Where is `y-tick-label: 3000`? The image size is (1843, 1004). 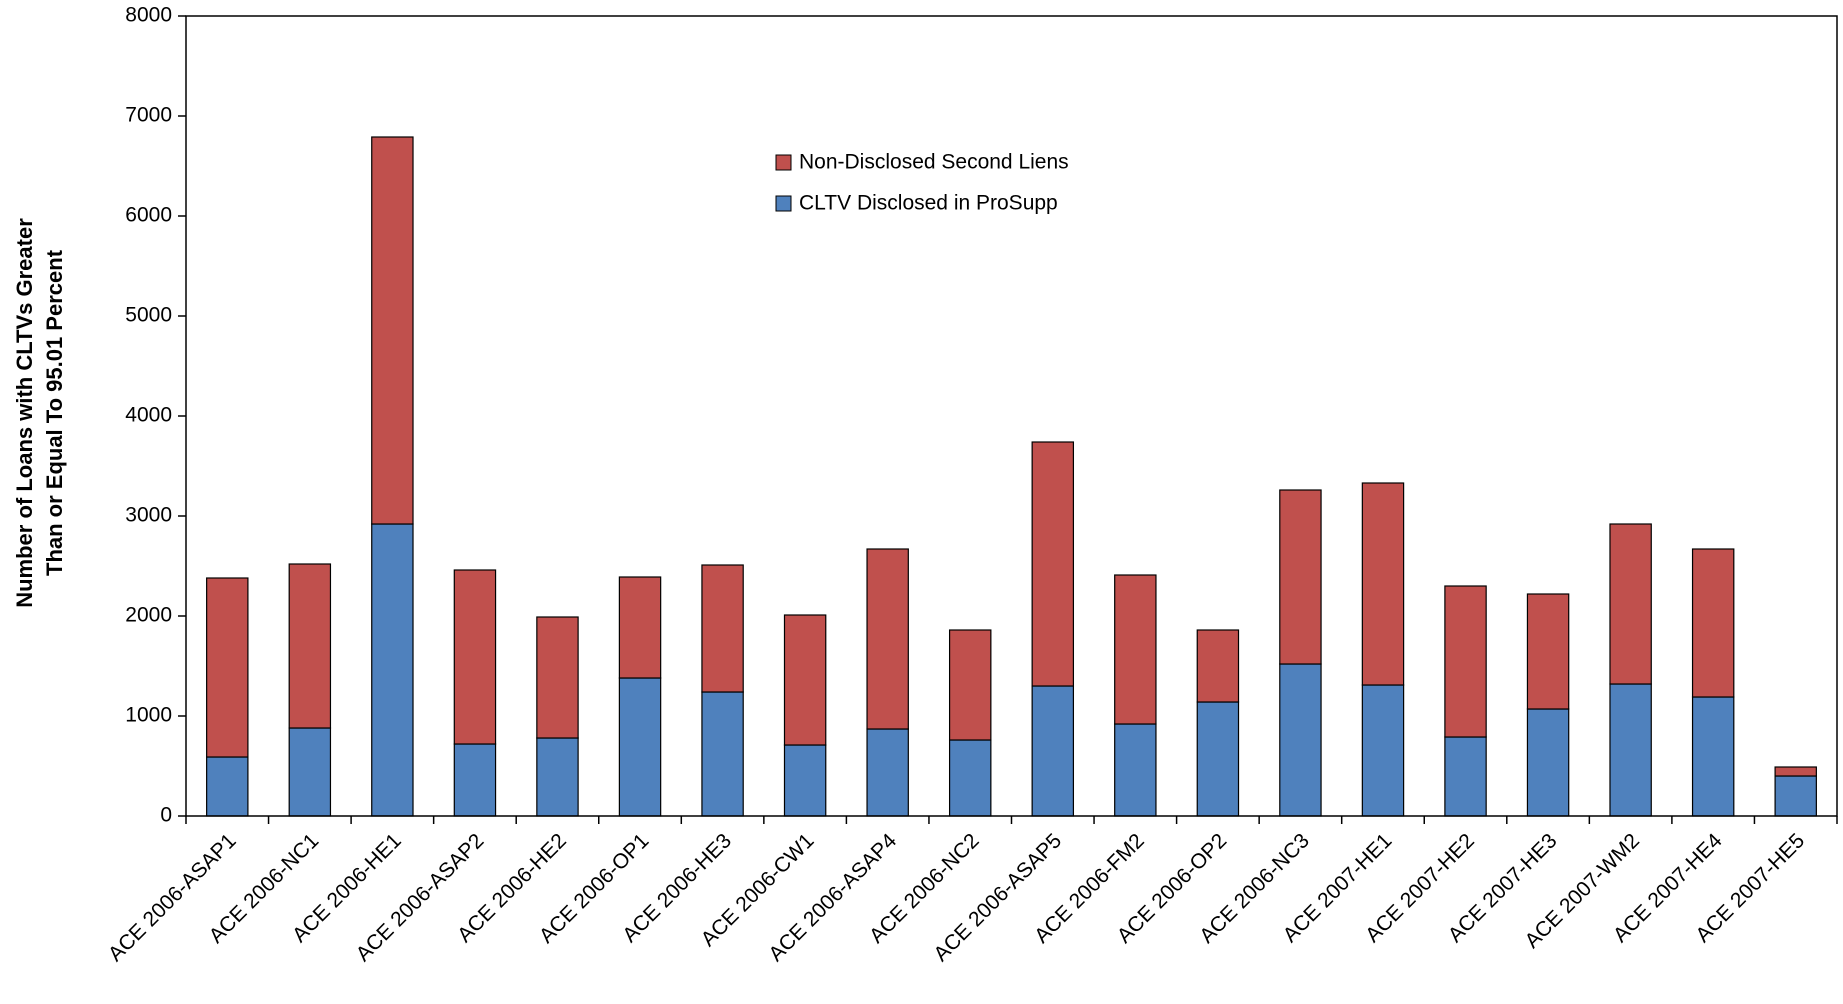 y-tick-label: 3000 is located at coordinates (148, 515).